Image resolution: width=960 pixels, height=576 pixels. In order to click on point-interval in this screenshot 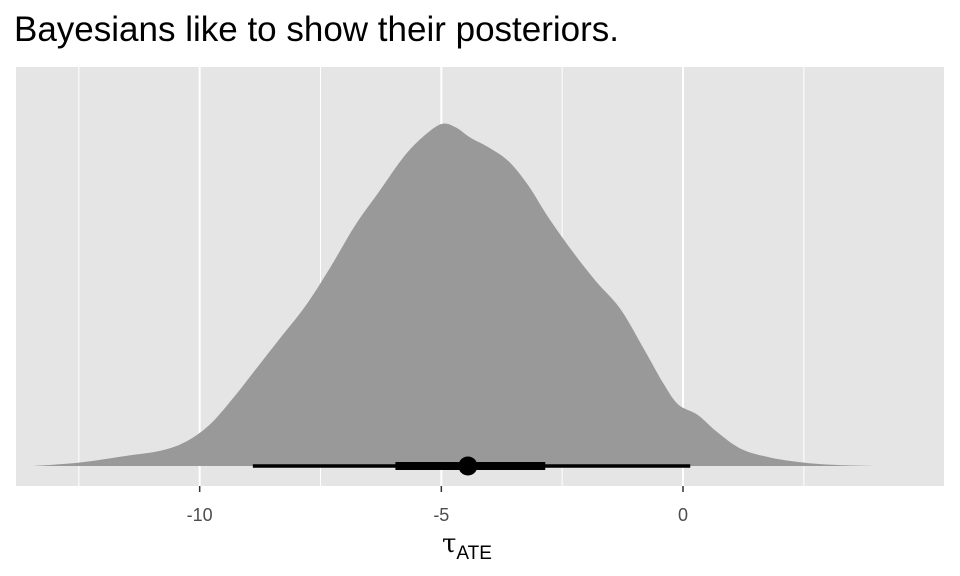, I will do `click(471, 466)`.